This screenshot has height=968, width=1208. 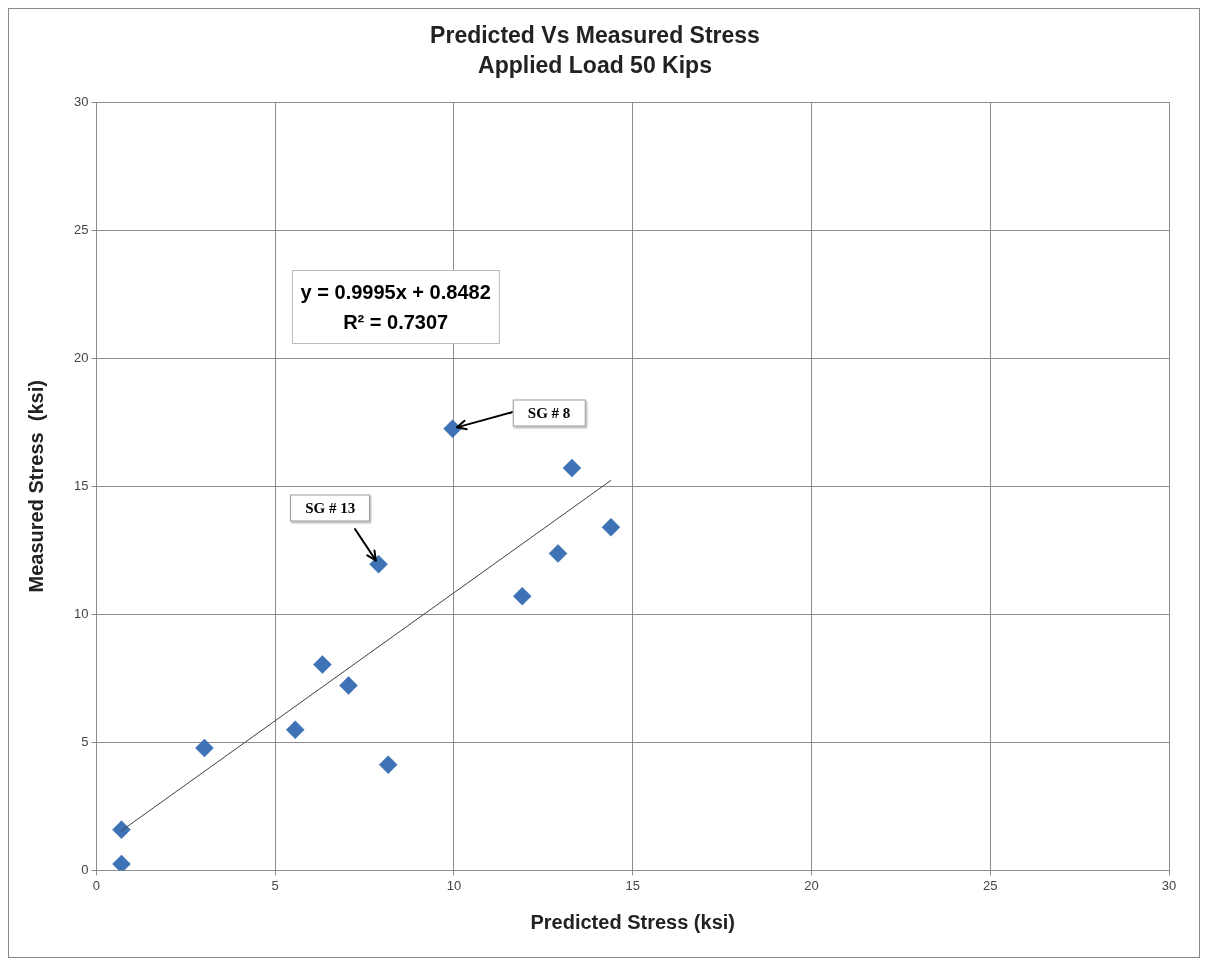 What do you see at coordinates (595, 35) in the screenshot?
I see `chart-title: Predicted Vs Measured Stress` at bounding box center [595, 35].